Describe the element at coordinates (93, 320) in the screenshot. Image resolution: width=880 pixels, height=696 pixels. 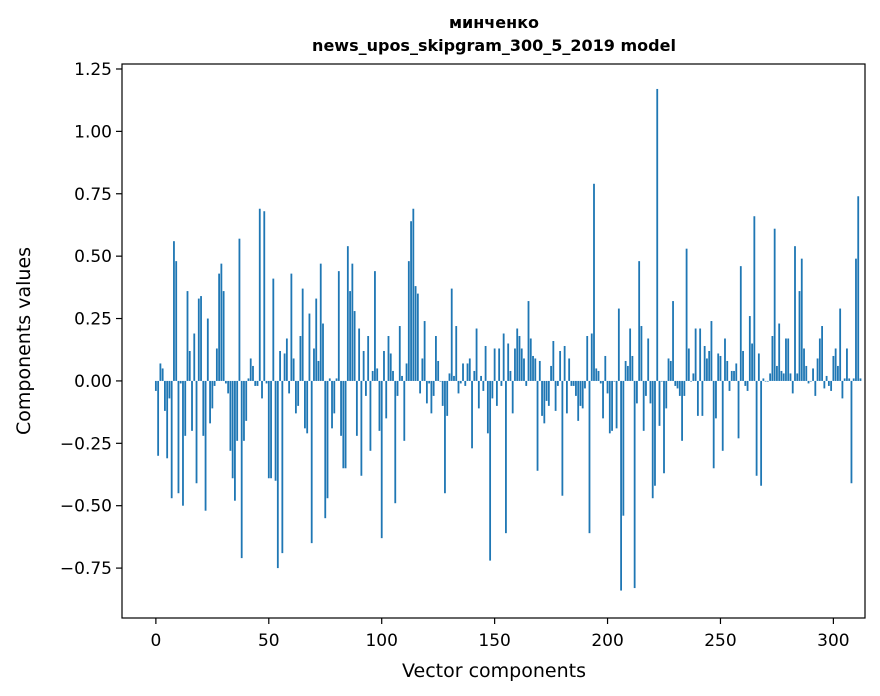
I see `y-tick-label: 0.25` at that location.